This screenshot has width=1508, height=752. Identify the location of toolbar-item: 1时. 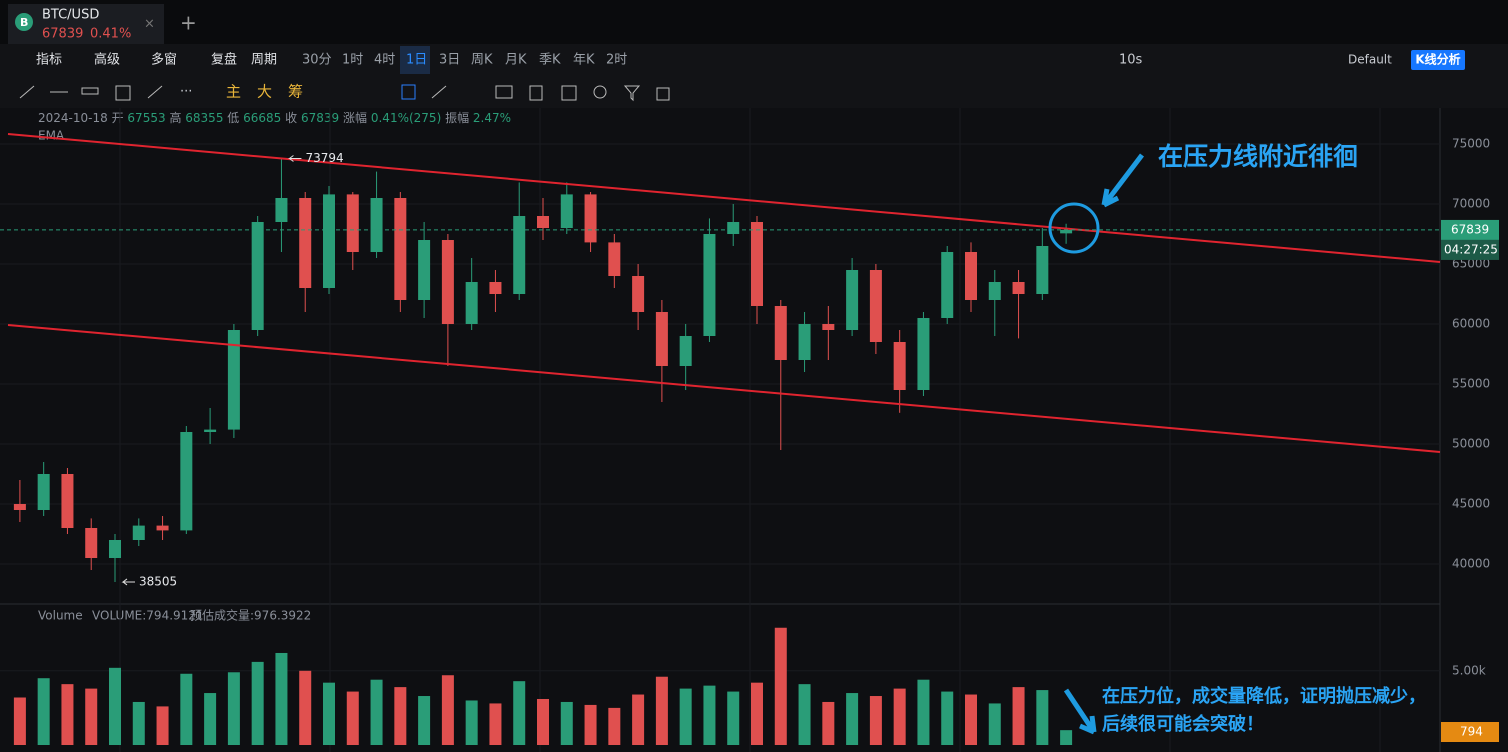
(352, 60).